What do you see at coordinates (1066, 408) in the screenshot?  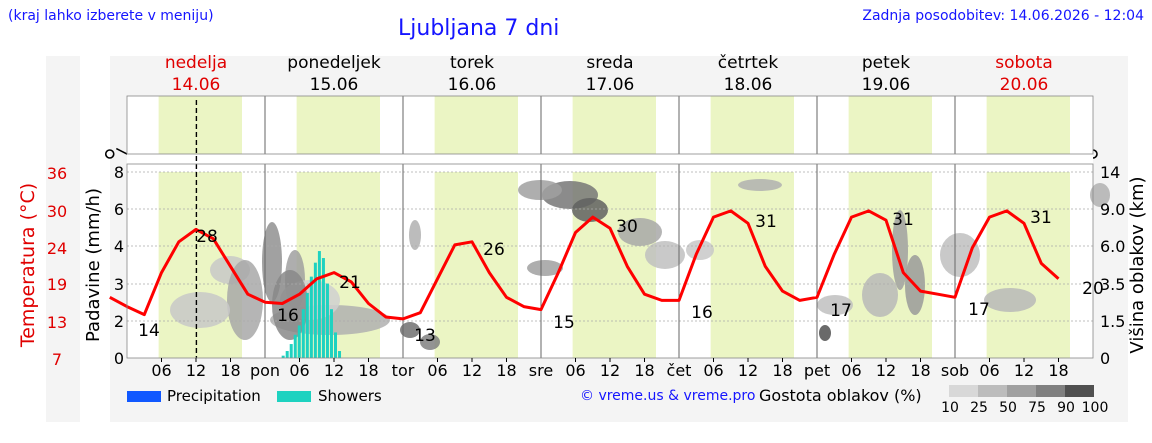 I see `cloud-scale-label: 90` at bounding box center [1066, 408].